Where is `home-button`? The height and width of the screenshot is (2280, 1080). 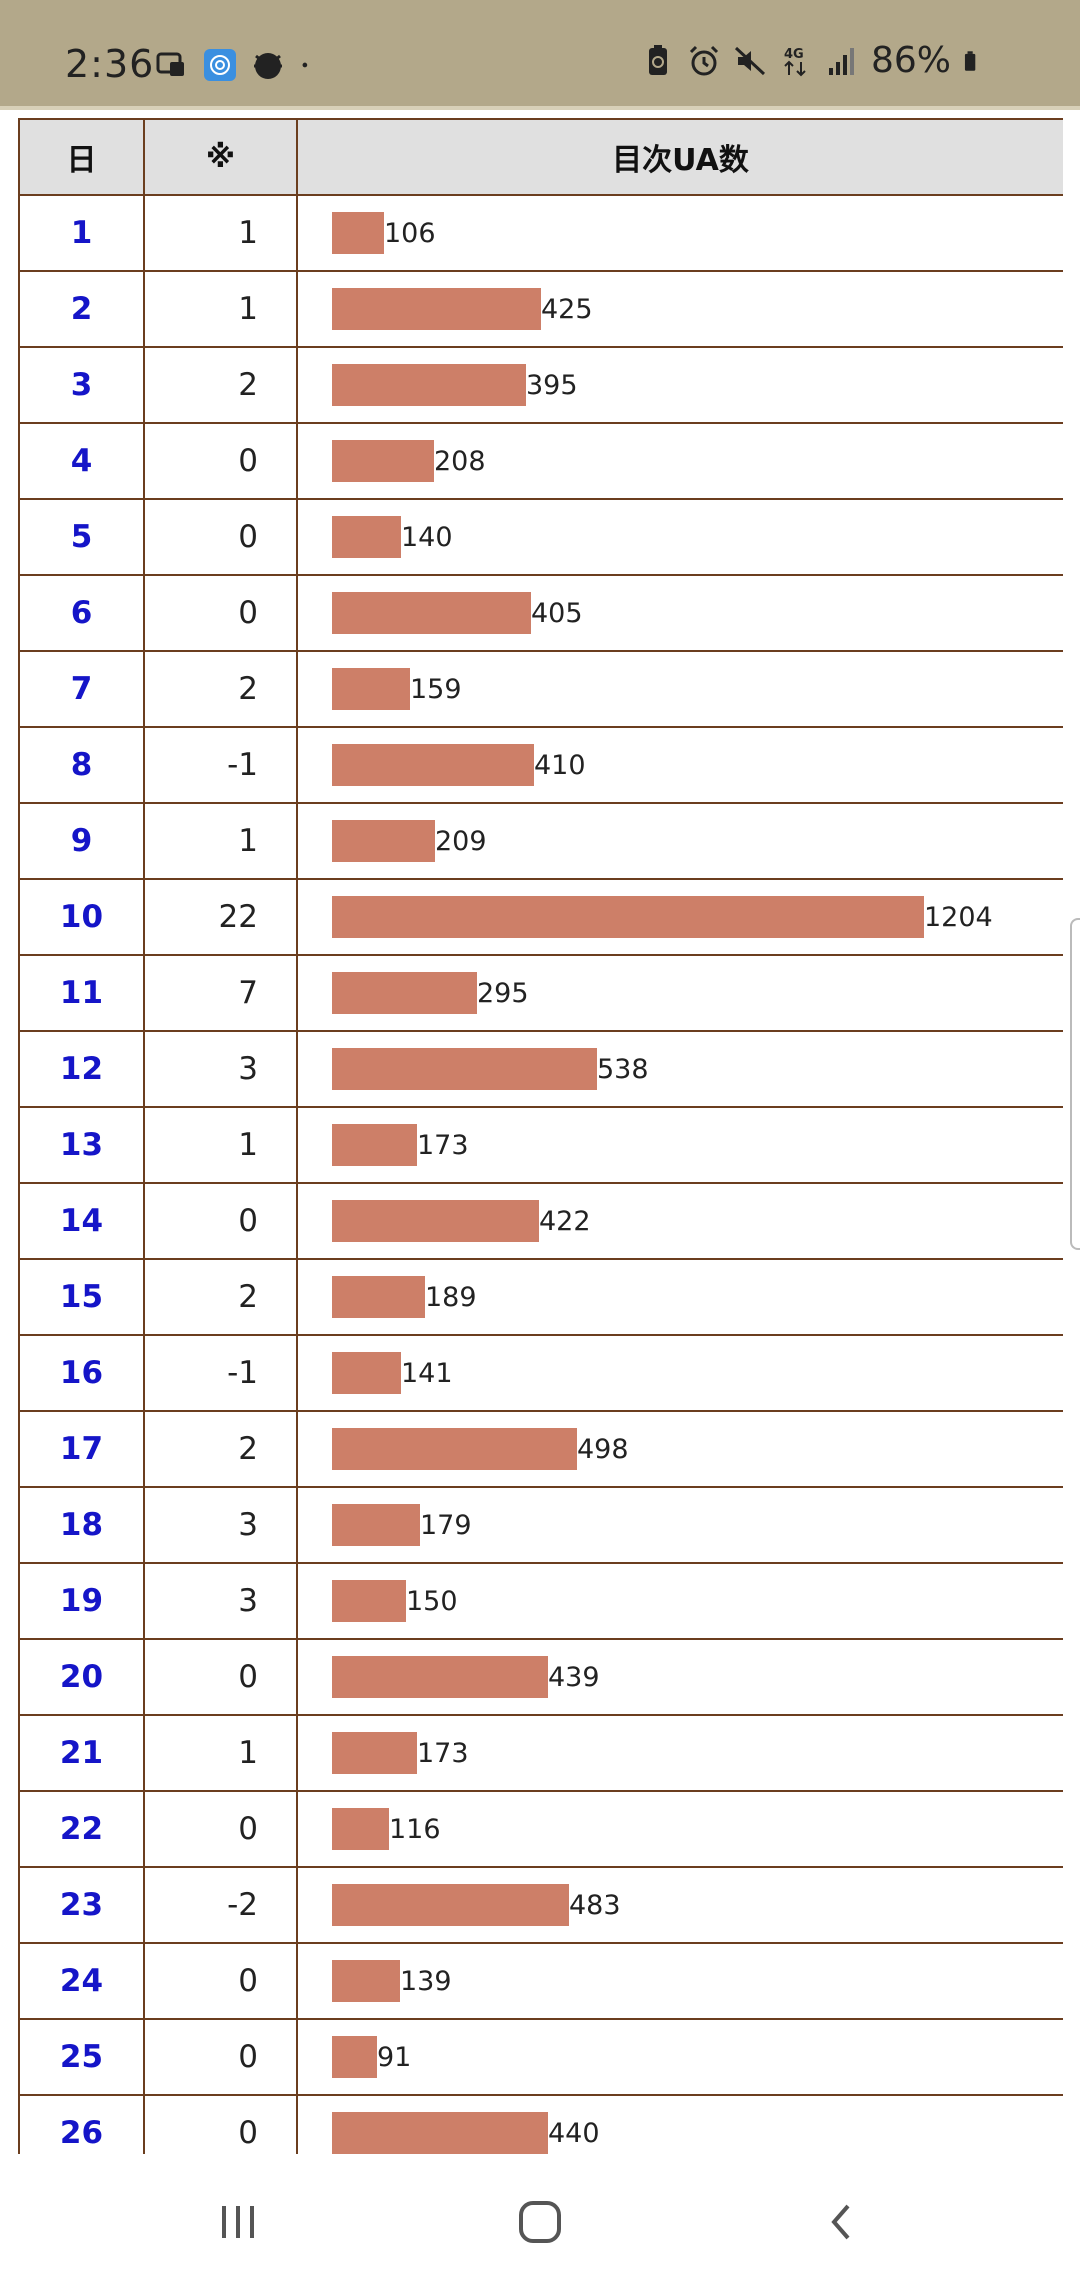
home-button is located at coordinates (540, 2222).